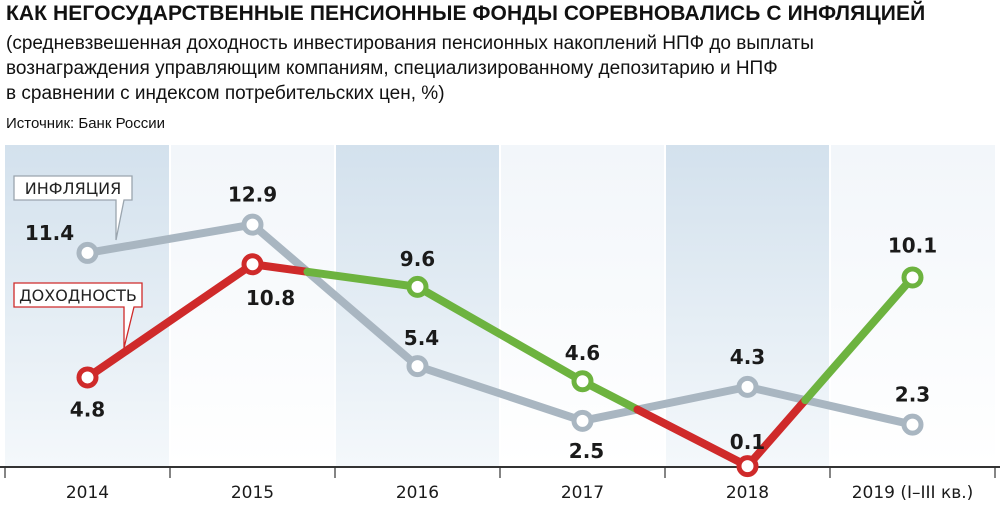 The width and height of the screenshot is (1000, 507). What do you see at coordinates (417, 493) in the screenshot?
I see `x-tick-label: 2016` at bounding box center [417, 493].